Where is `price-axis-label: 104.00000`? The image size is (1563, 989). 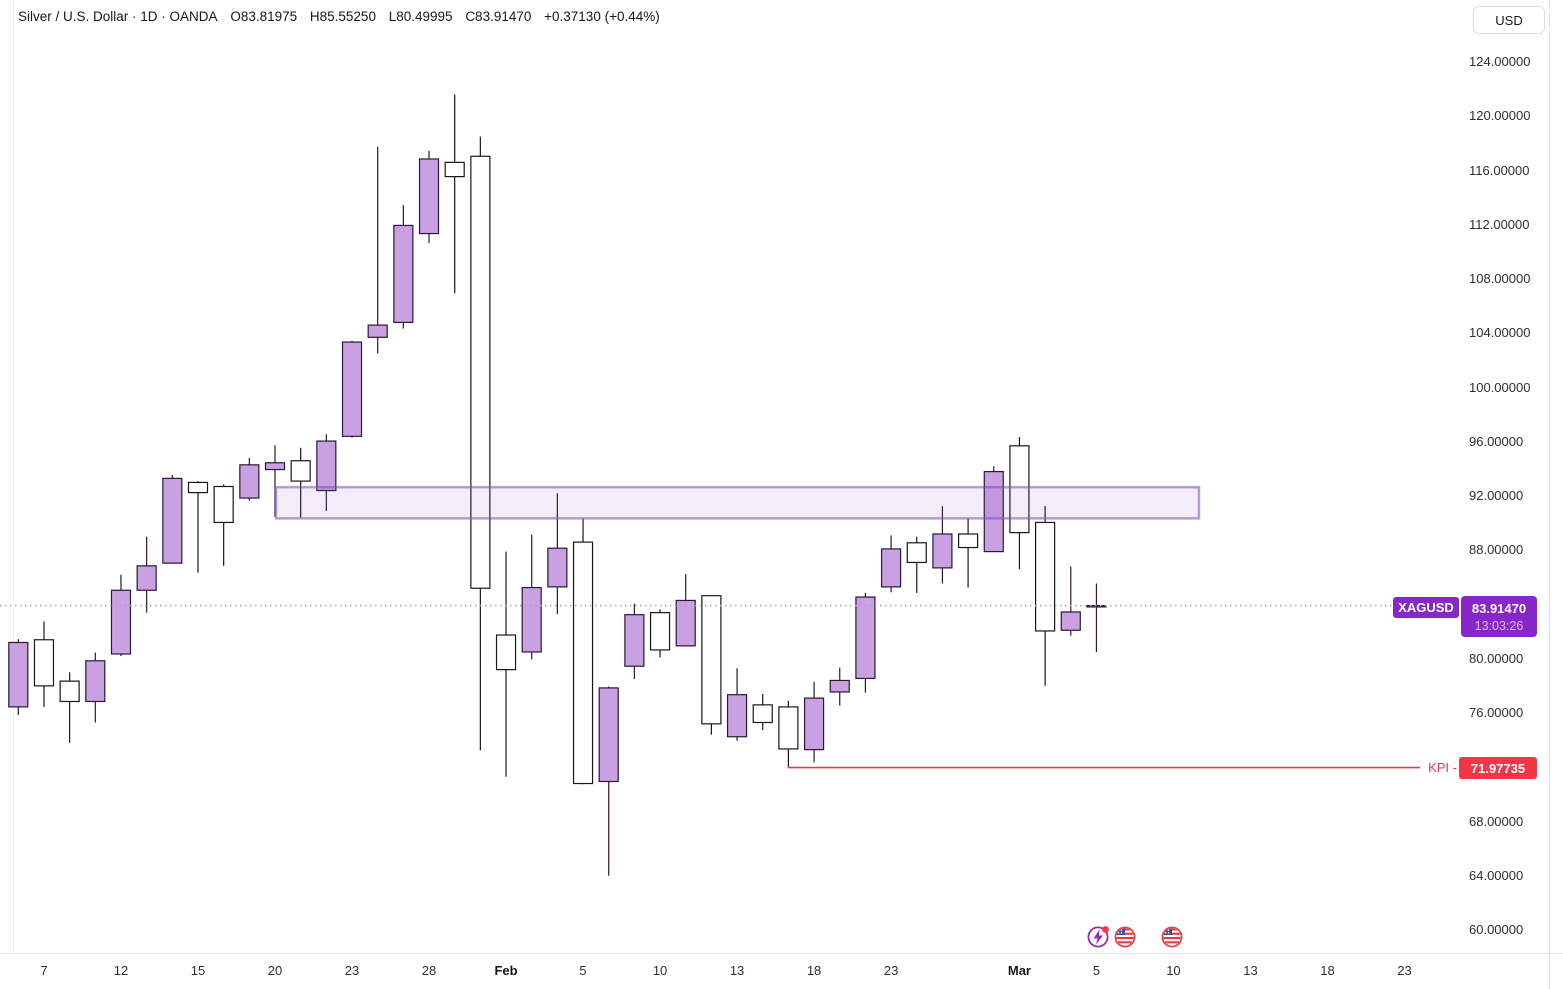
price-axis-label: 104.00000 is located at coordinates (1500, 333).